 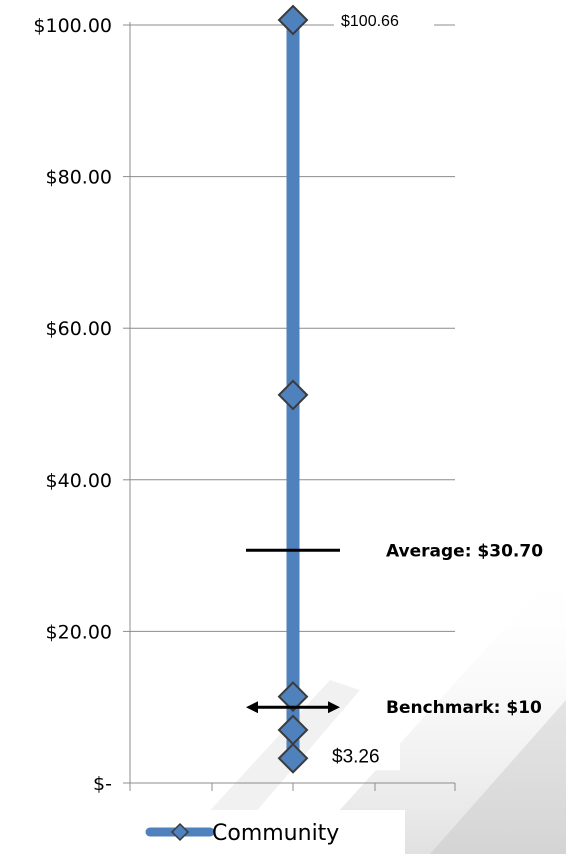 What do you see at coordinates (394, 629) in the screenshot?
I see `annotations: Benchmark: $10 Average: $30.70` at bounding box center [394, 629].